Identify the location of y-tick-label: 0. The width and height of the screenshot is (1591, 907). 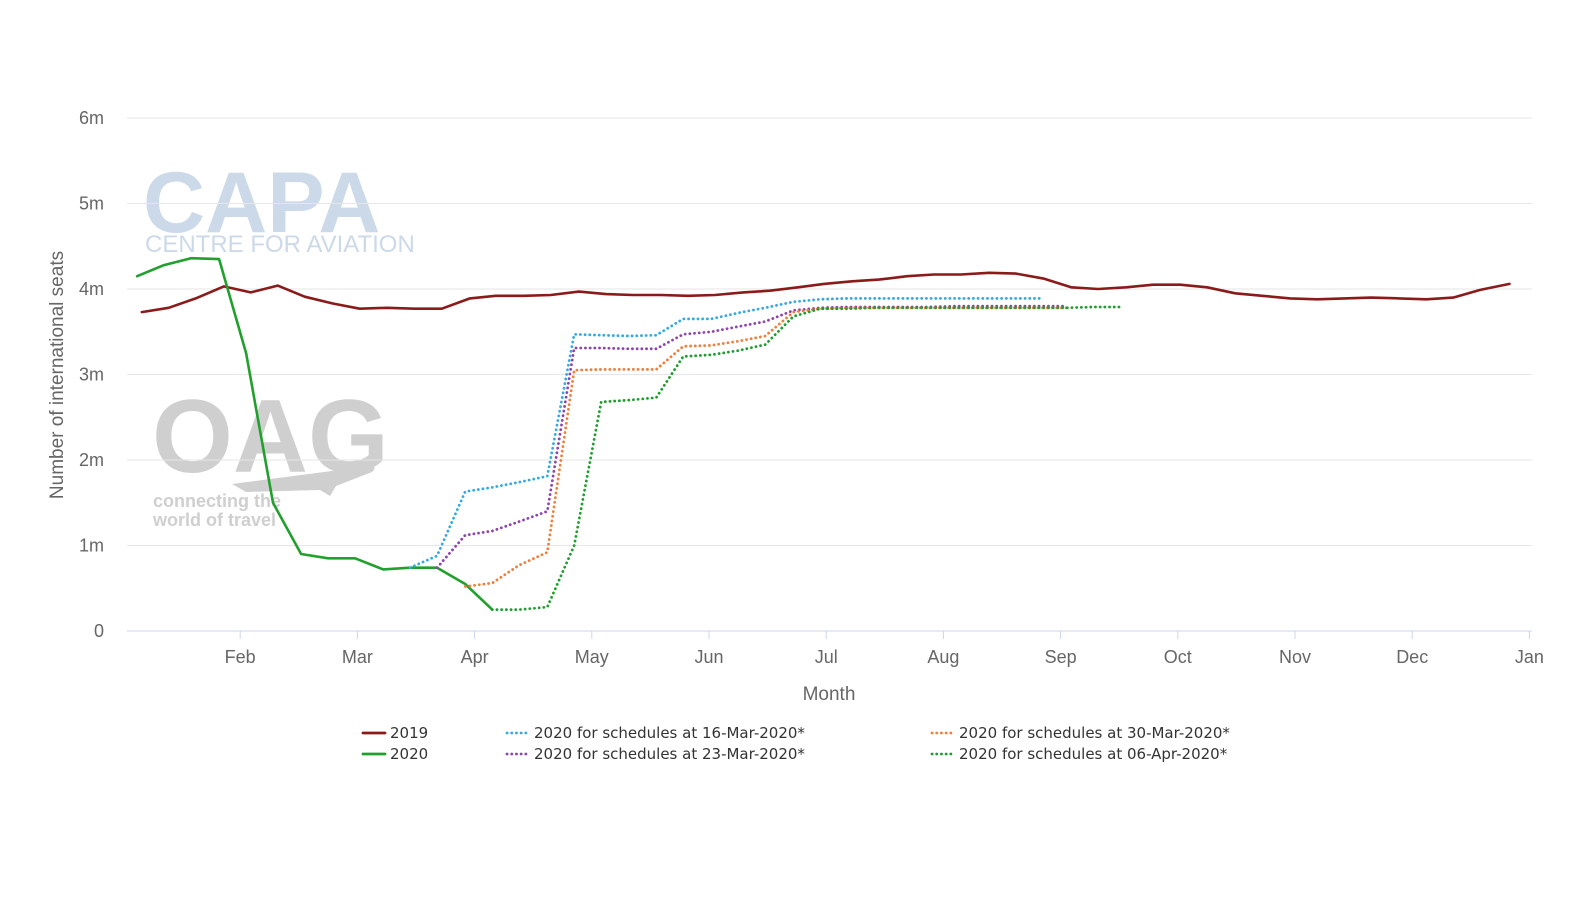
(99, 631).